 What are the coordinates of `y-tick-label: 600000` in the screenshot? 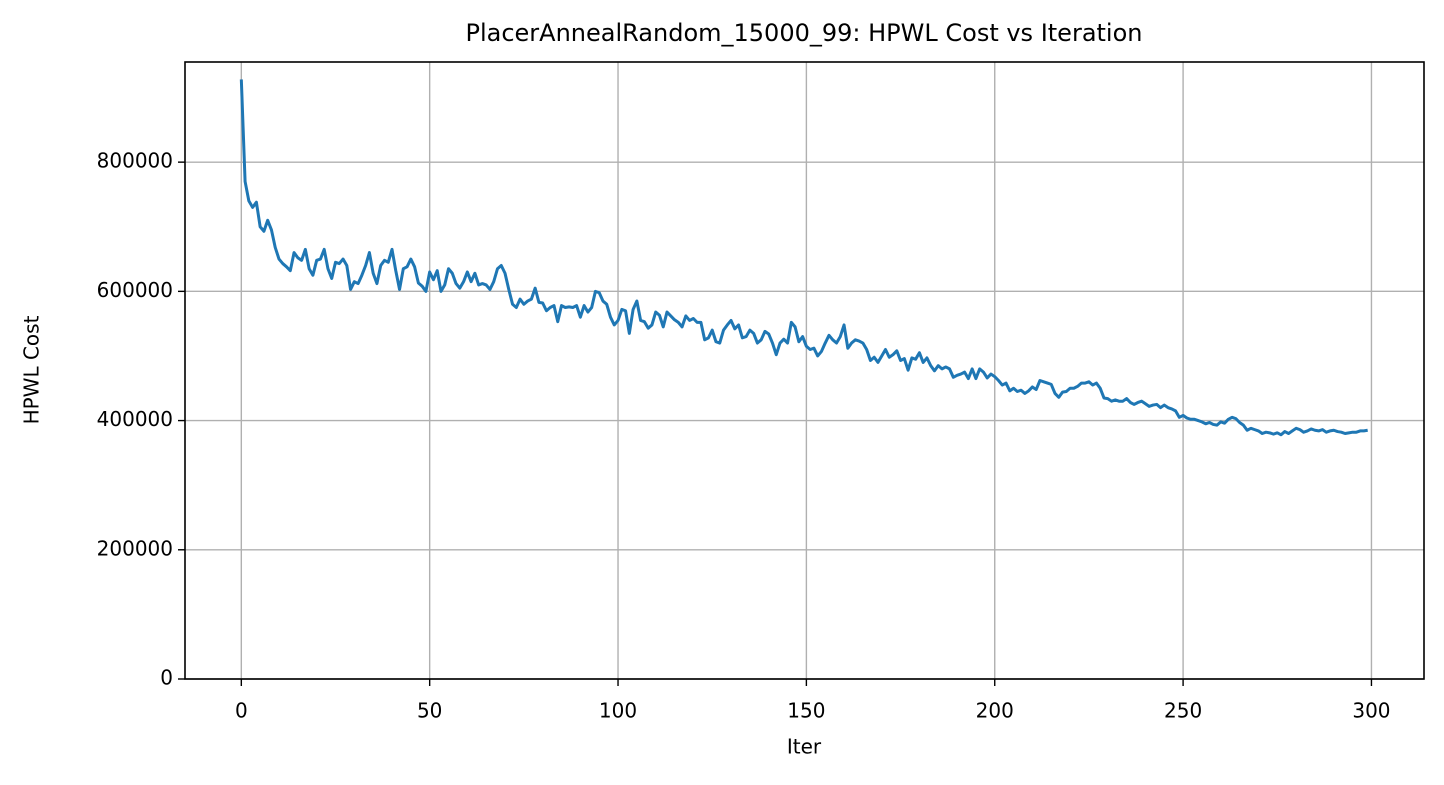 It's located at (135, 290).